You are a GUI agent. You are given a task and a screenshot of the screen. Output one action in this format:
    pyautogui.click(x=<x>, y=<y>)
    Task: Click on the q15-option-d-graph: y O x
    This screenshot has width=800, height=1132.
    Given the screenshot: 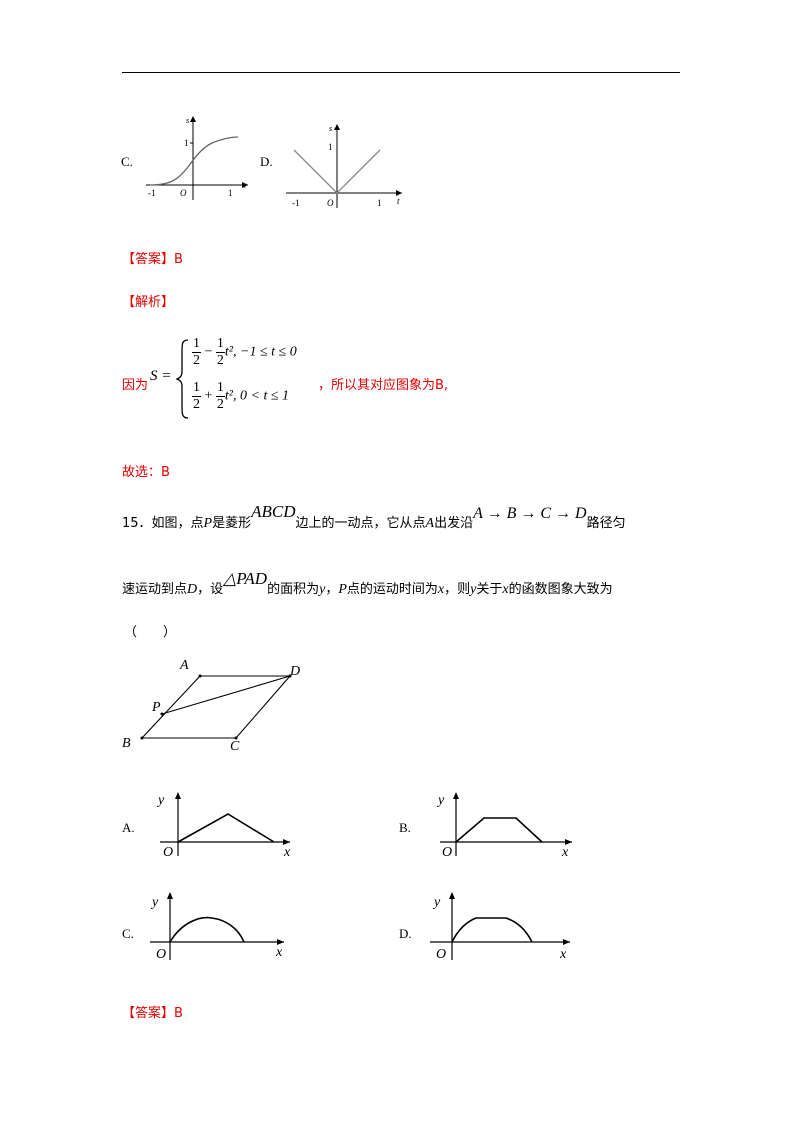 What is the action you would take?
    pyautogui.click(x=500, y=927)
    